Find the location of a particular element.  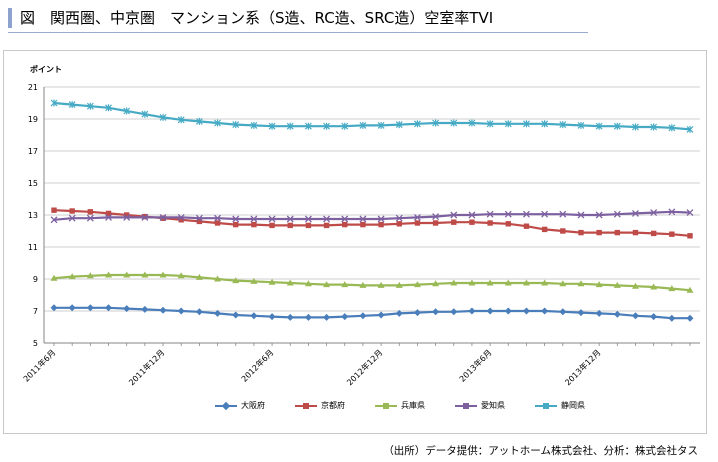

y-tick-label: 21 is located at coordinates (33, 87).